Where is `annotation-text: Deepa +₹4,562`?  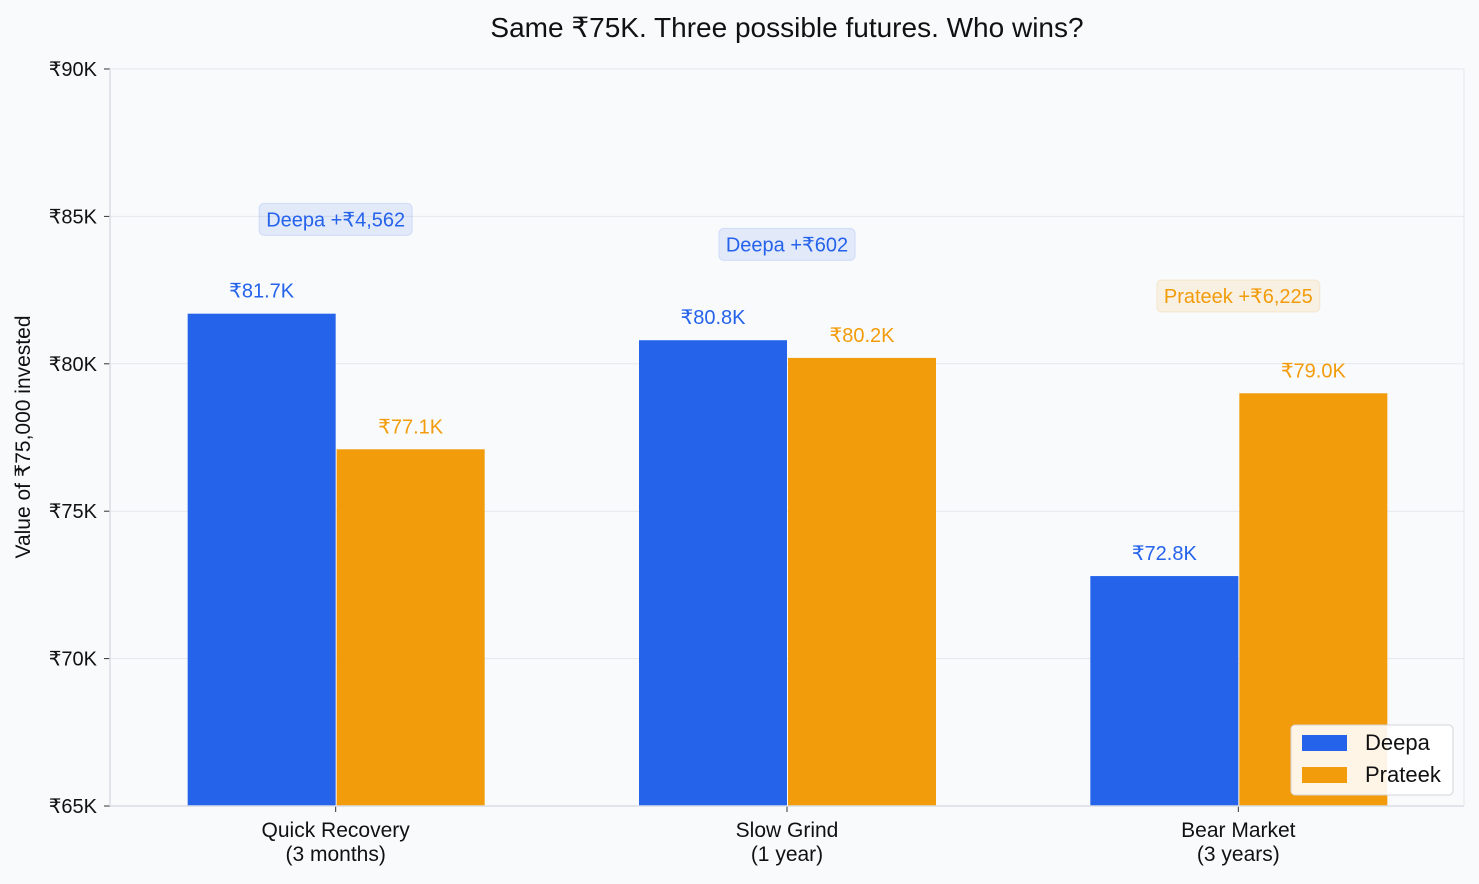
annotation-text: Deepa +₹4,562 is located at coordinates (335, 220).